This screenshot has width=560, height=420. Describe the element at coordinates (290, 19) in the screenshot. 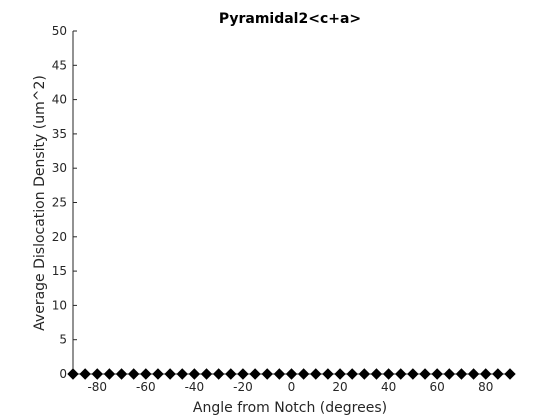

I see `chart-title: Pyramidal2<c+a>` at that location.